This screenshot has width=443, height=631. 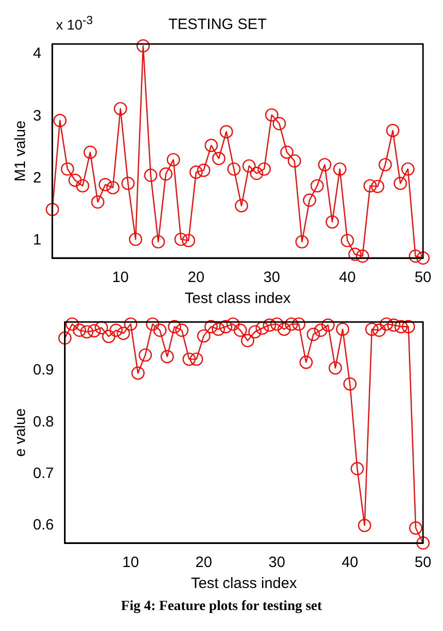 What do you see at coordinates (221, 607) in the screenshot?
I see `caption: Fig 4: Feature plots for testing set` at bounding box center [221, 607].